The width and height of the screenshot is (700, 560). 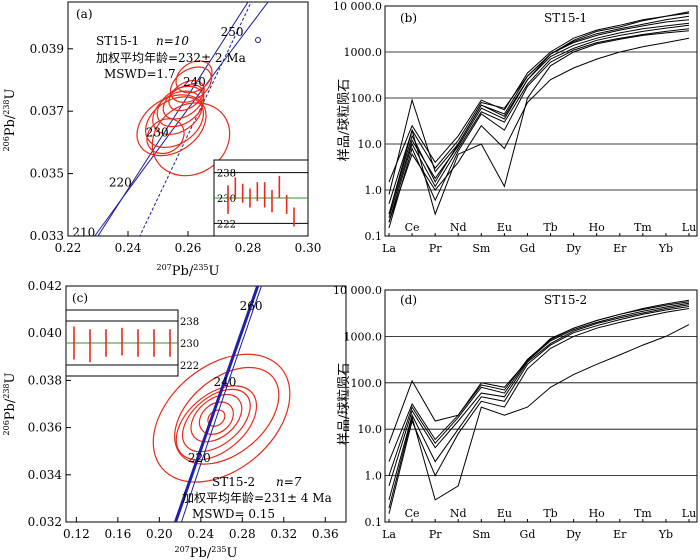 I want to click on d-ytick-label: 1.0, so click(x=374, y=476).